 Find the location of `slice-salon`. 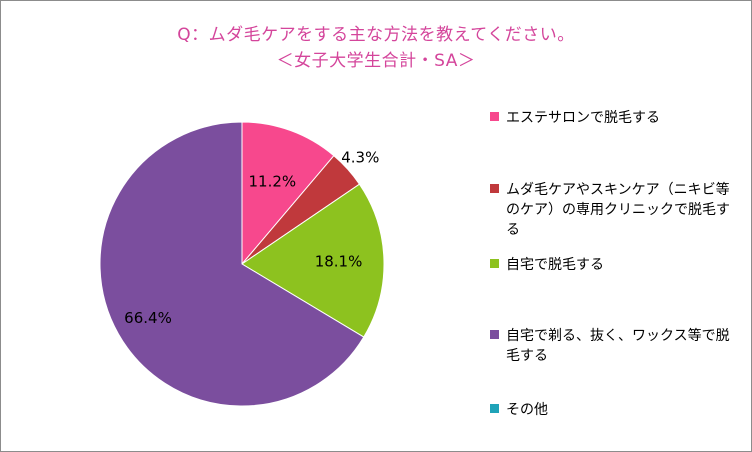

slice-salon is located at coordinates (288, 193).